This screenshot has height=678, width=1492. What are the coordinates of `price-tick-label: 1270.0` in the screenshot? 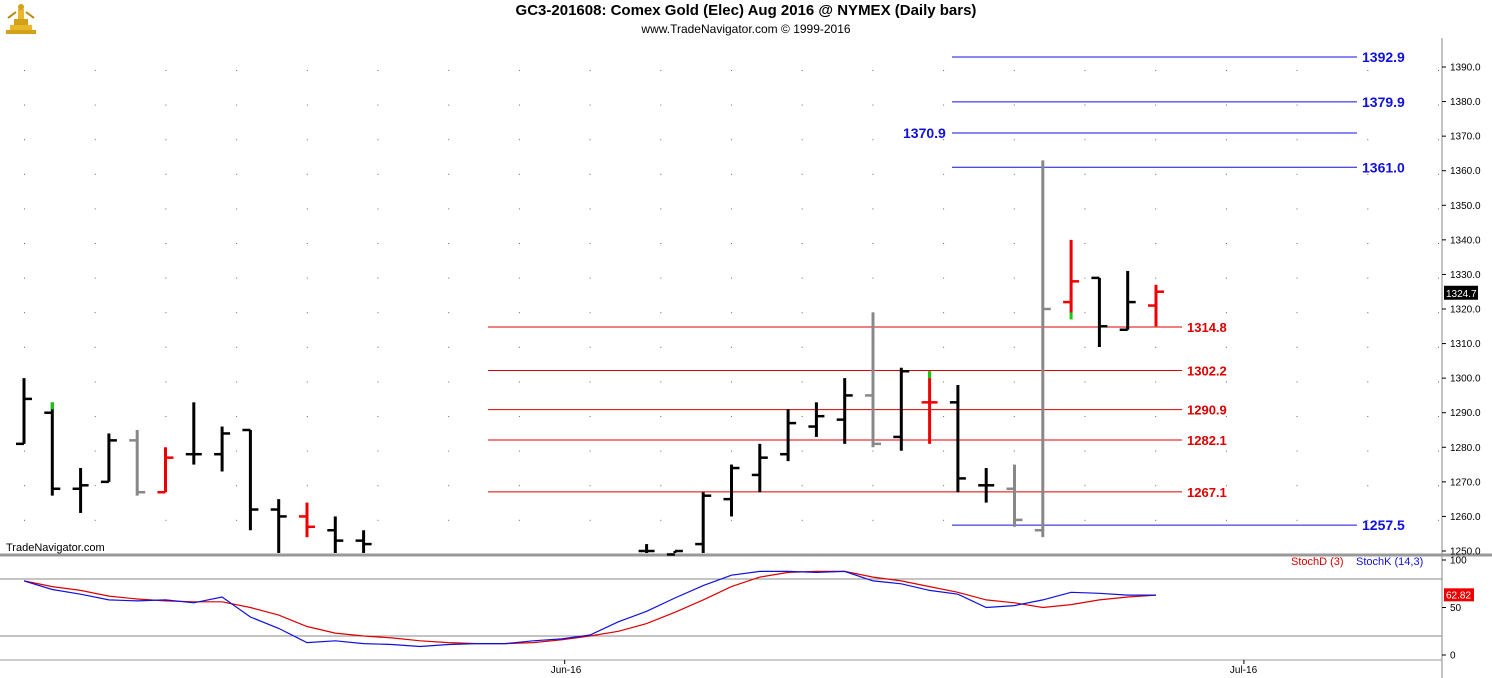 It's located at (1465, 482).